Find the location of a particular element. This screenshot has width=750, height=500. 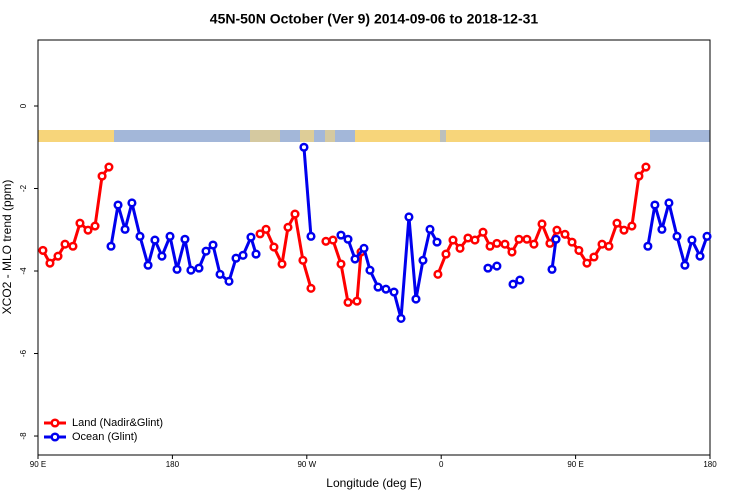

y-tick-label: -4 is located at coordinates (23, 271).